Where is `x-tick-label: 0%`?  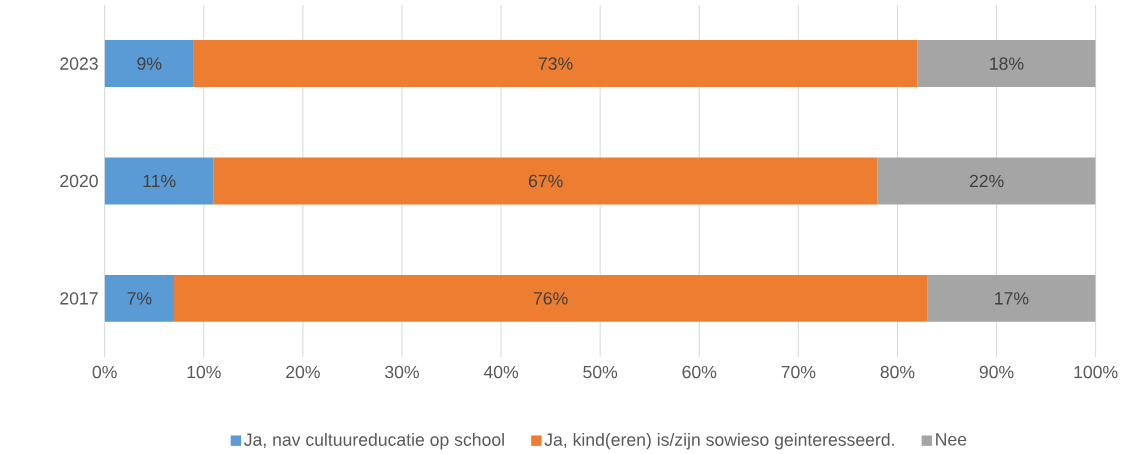 x-tick-label: 0% is located at coordinates (104, 372).